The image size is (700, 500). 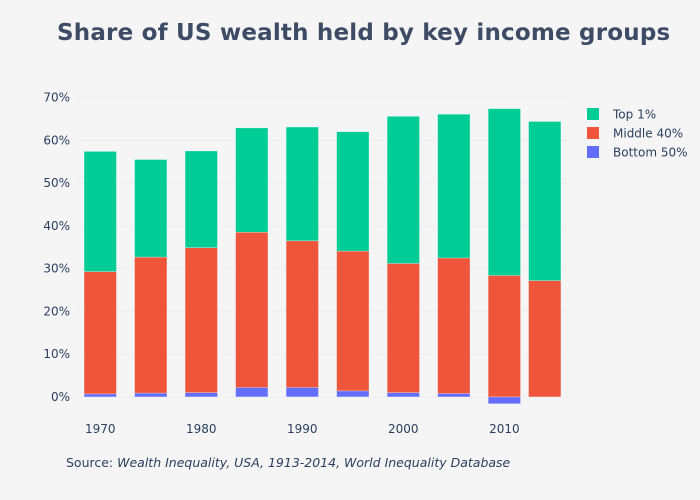 What do you see at coordinates (100, 395) in the screenshot?
I see `bar-bottom-50--1970` at bounding box center [100, 395].